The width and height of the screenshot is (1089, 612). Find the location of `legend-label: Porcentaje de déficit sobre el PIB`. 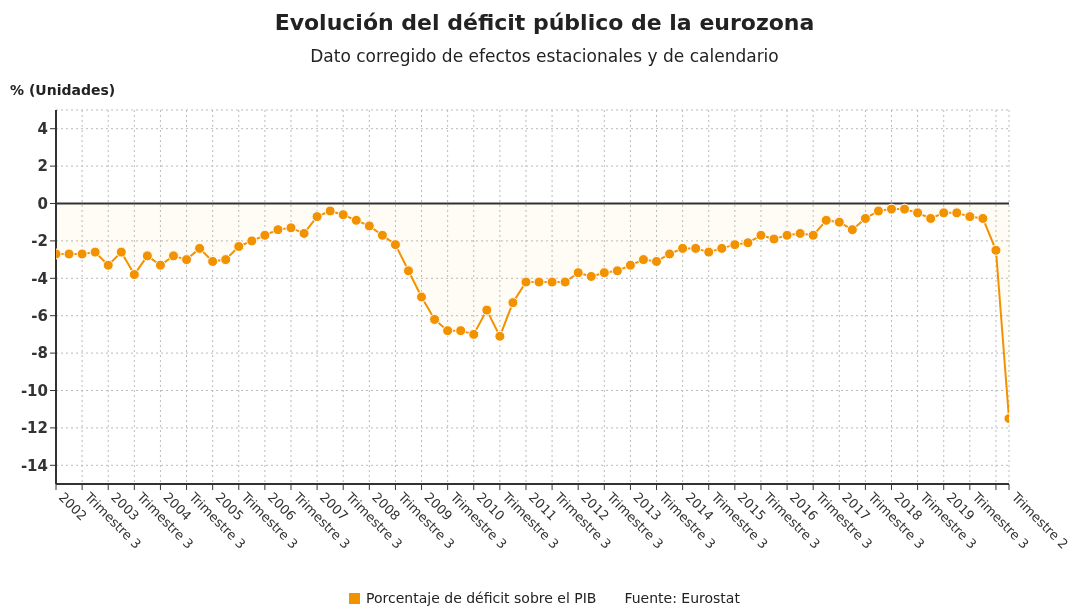

legend-label: Porcentaje de déficit sobre el PIB is located at coordinates (481, 598).